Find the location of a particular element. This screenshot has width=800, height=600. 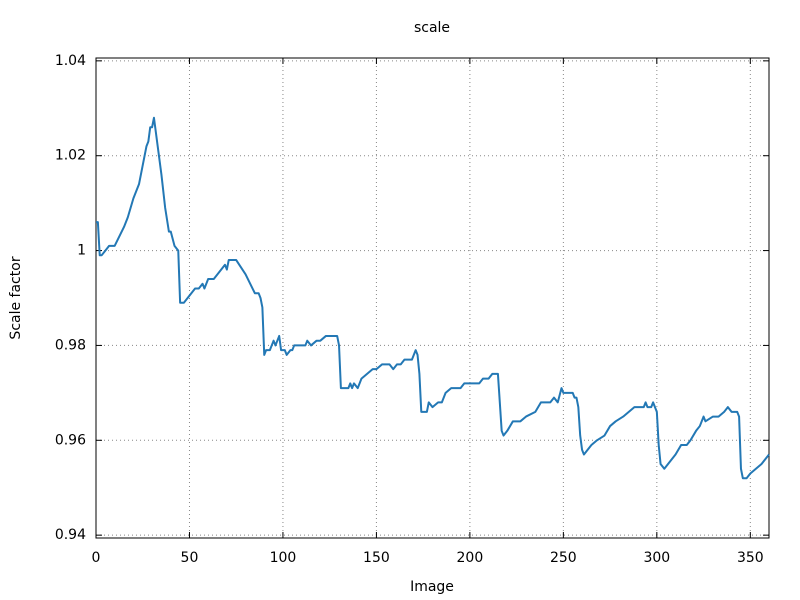

x-tick-label: 250 is located at coordinates (563, 558).